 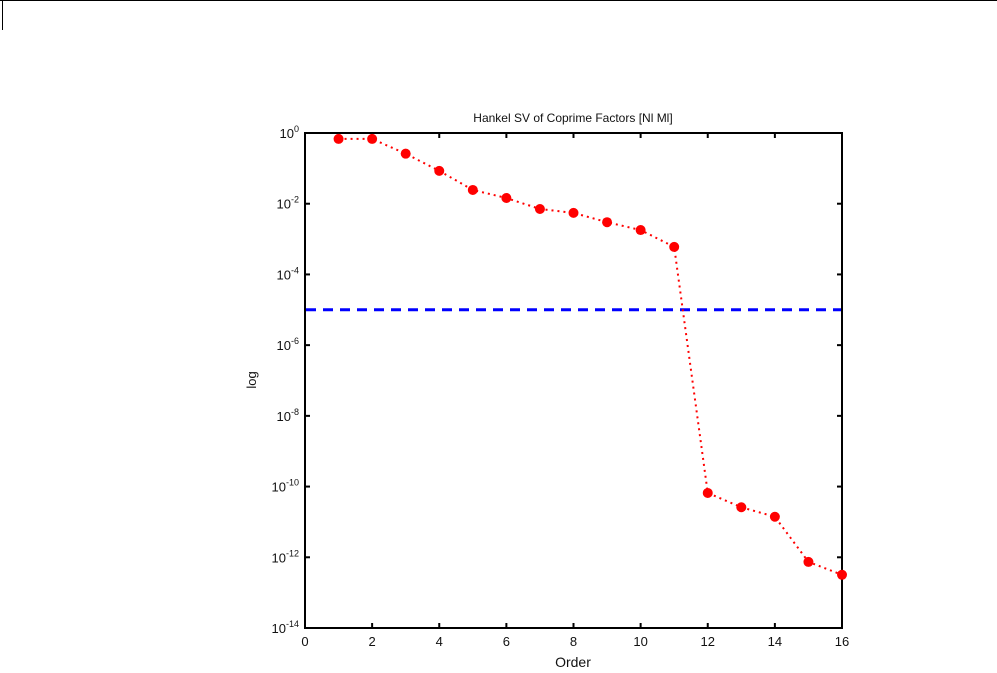 I want to click on x-tick-label: 16, so click(x=842, y=641).